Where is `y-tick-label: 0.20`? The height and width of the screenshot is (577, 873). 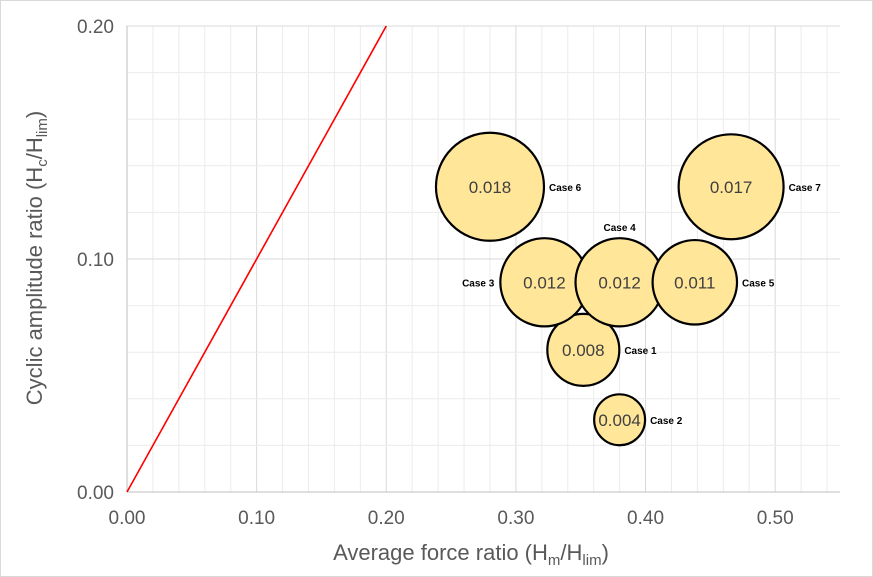
y-tick-label: 0.20 is located at coordinates (95, 27).